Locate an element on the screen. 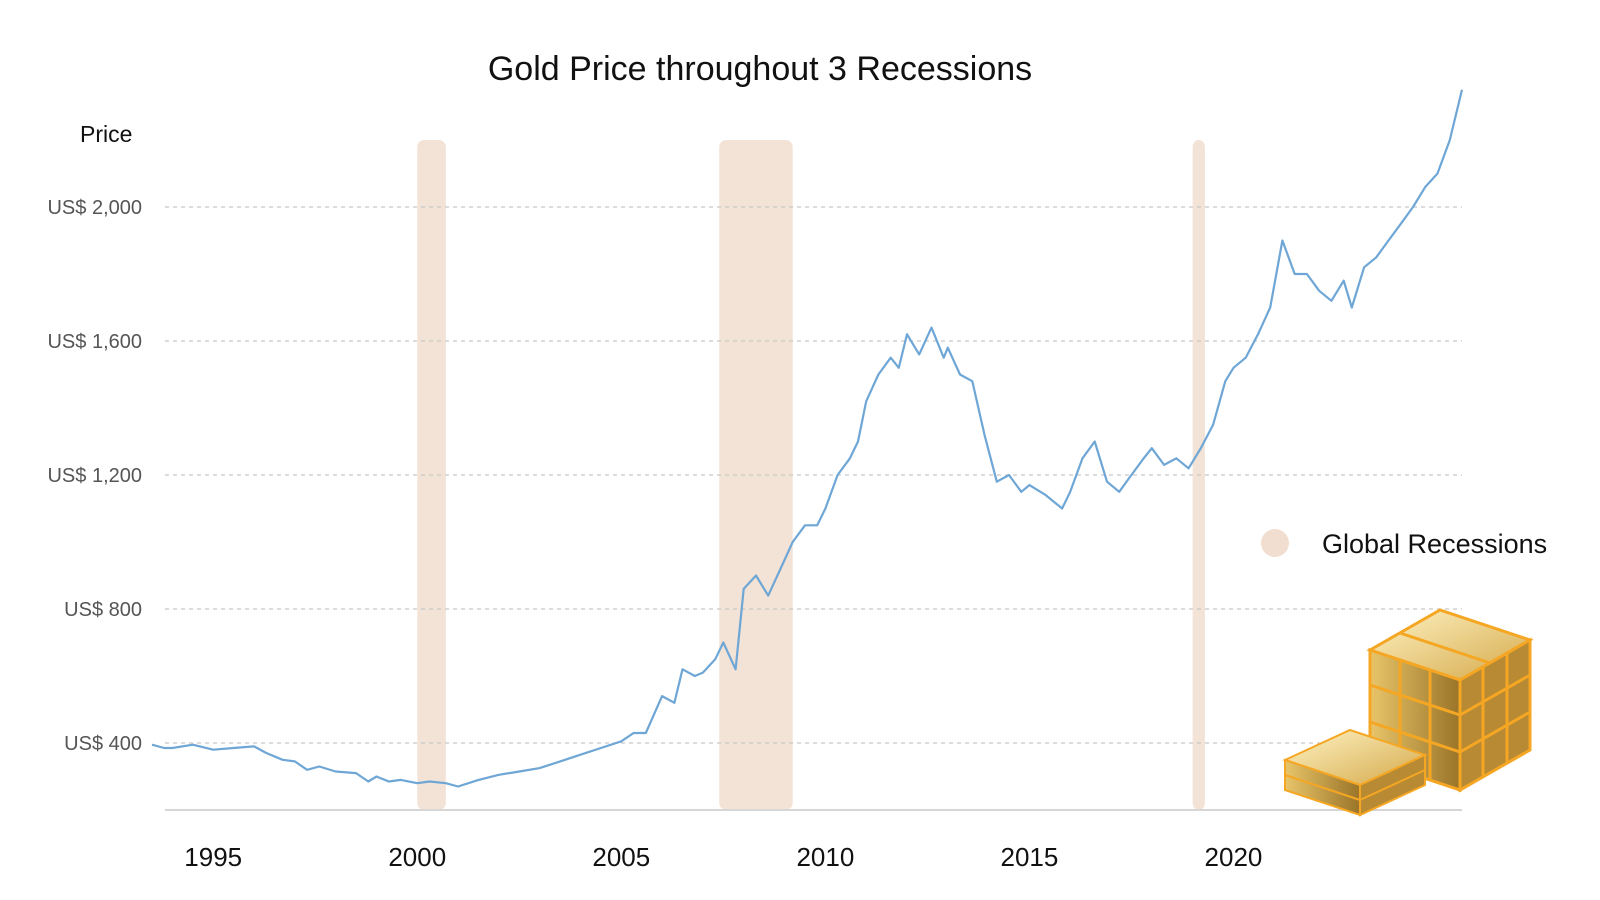  legend-swatch is located at coordinates (1275, 543).